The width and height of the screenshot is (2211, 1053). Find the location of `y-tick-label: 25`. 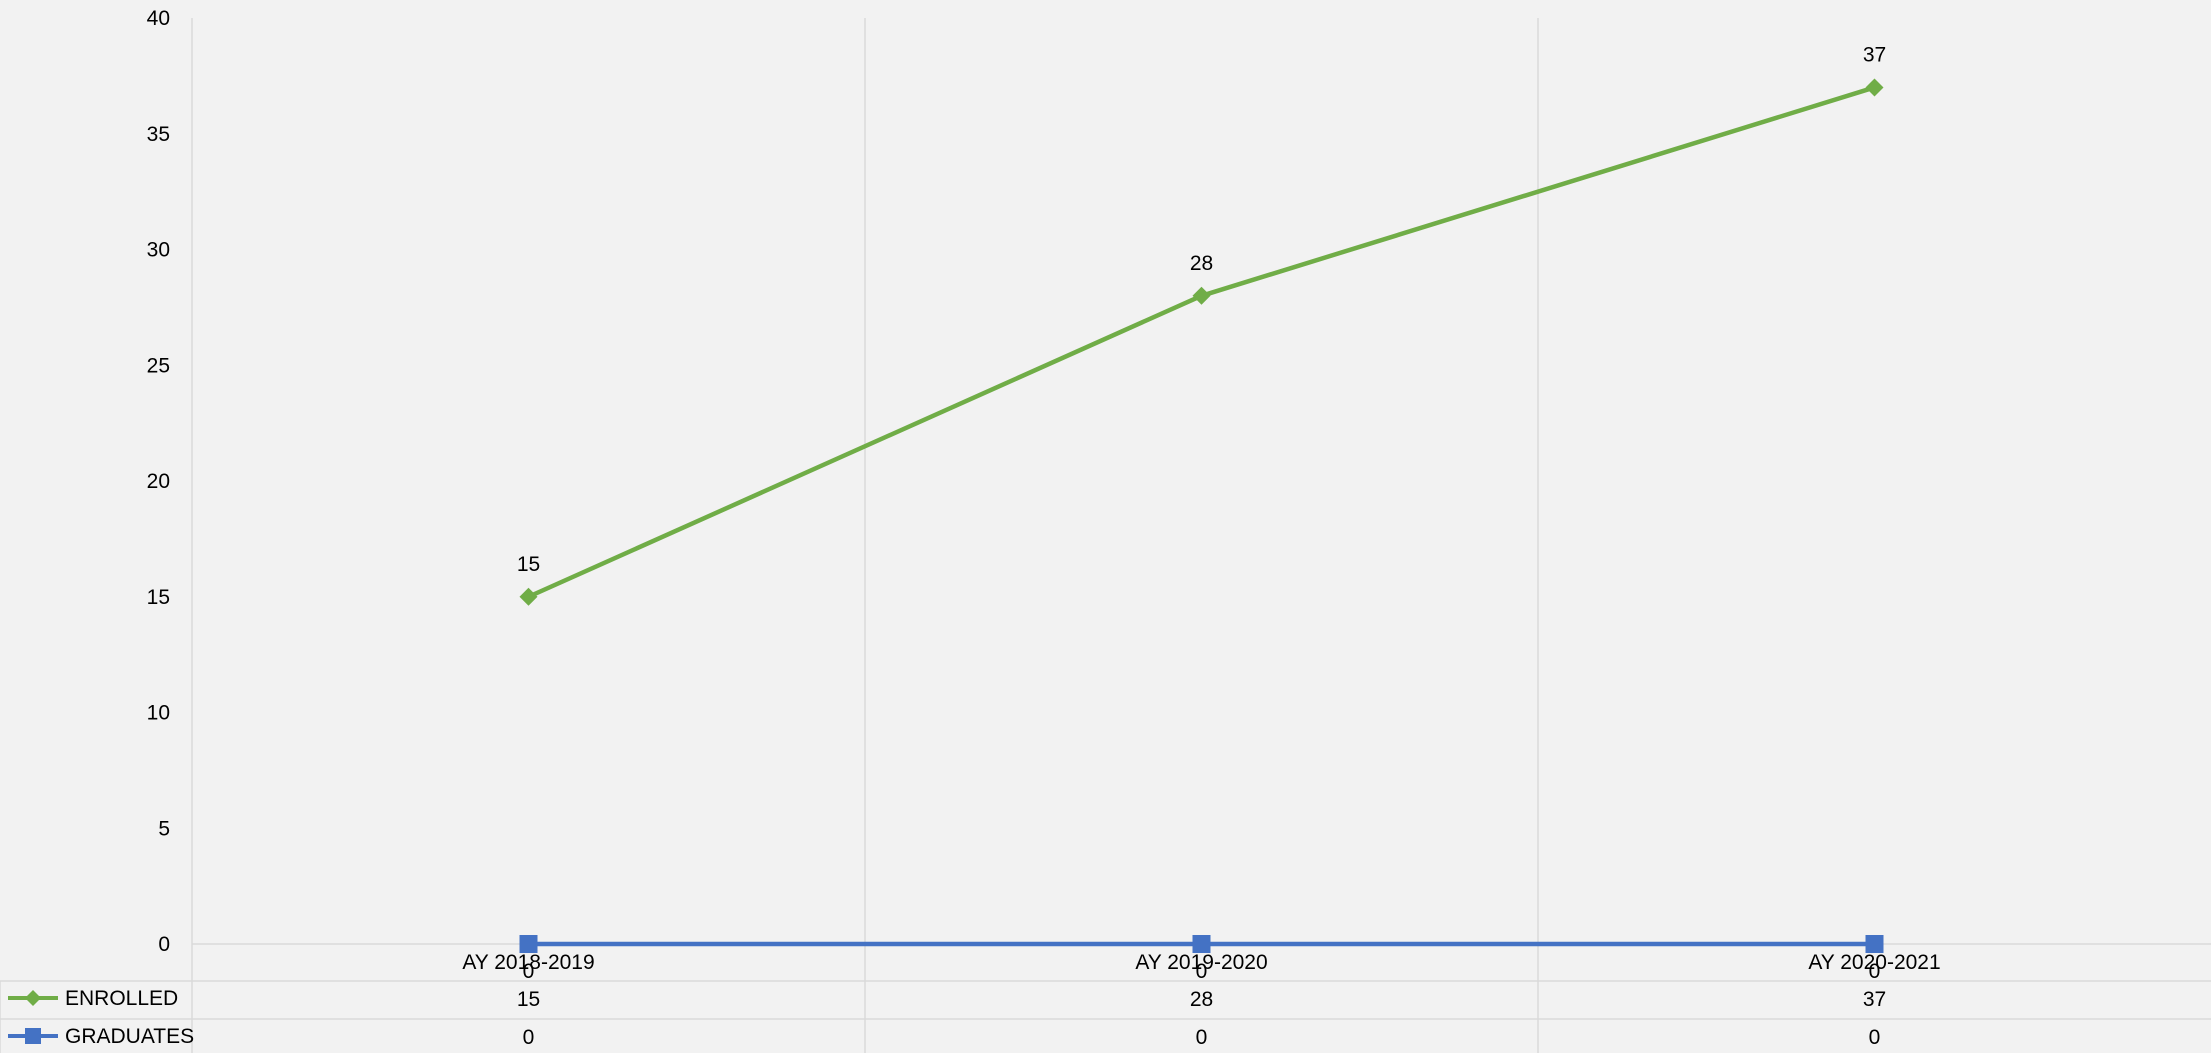

y-tick-label: 25 is located at coordinates (158, 365).